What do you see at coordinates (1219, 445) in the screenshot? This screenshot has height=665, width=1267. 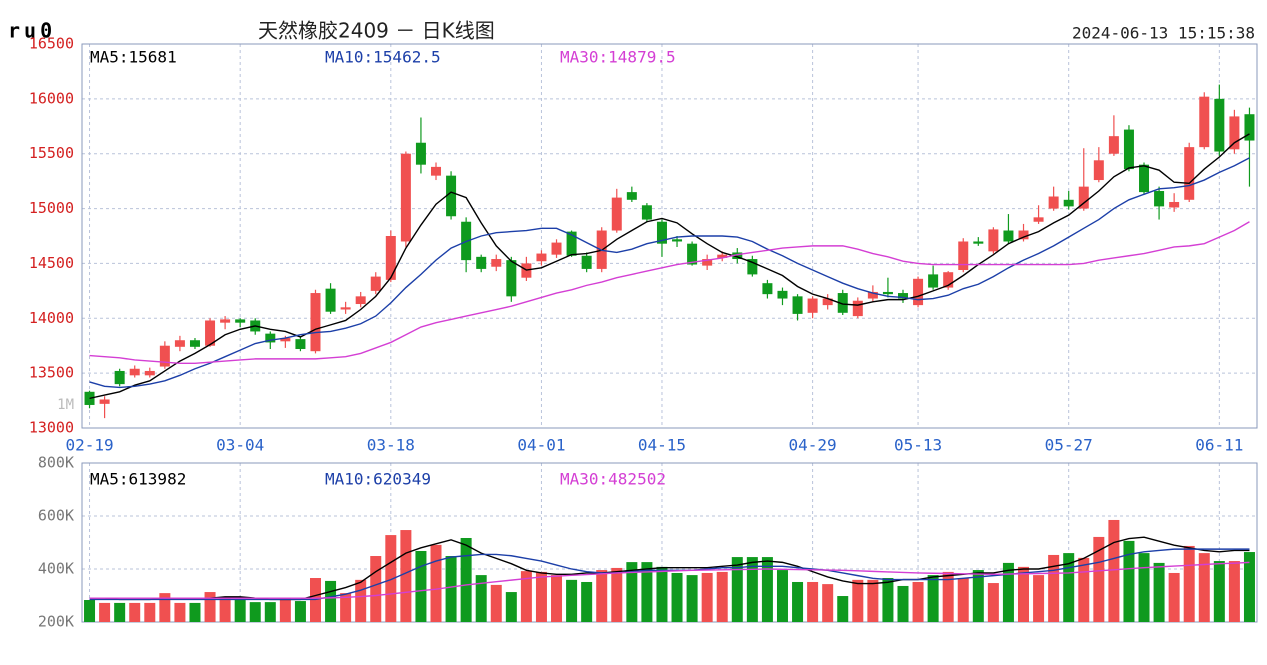 I see `x-tick-label: 06-11` at bounding box center [1219, 445].